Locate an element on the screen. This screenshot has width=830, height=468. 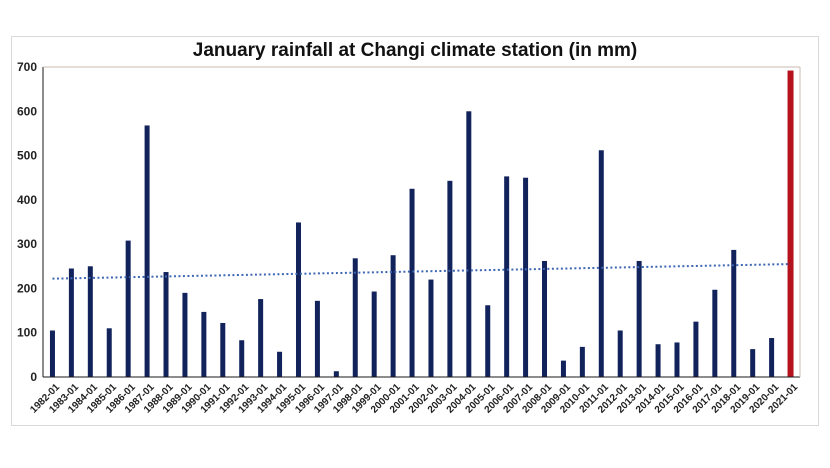
trendline is located at coordinates (421, 271).